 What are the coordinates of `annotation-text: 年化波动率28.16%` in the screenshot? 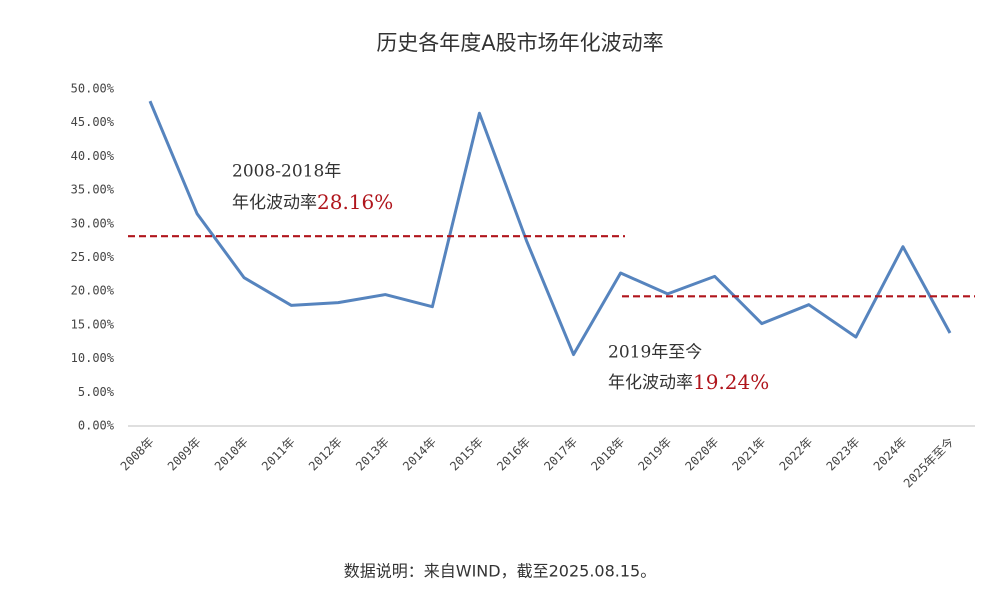 It's located at (312, 202).